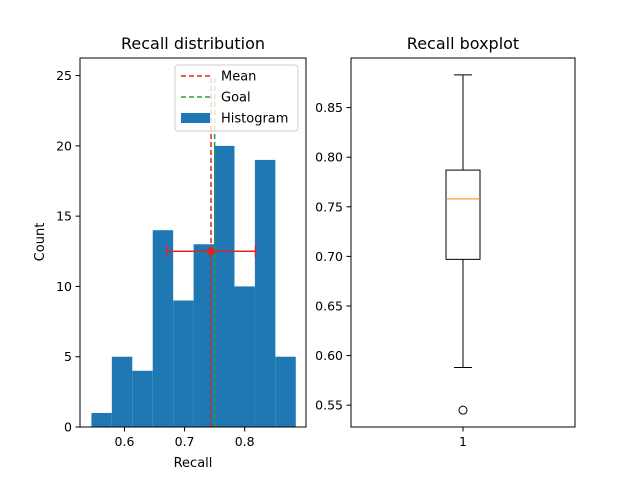  I want to click on boxplot-y-tick-label: 0.70, so click(329, 256).